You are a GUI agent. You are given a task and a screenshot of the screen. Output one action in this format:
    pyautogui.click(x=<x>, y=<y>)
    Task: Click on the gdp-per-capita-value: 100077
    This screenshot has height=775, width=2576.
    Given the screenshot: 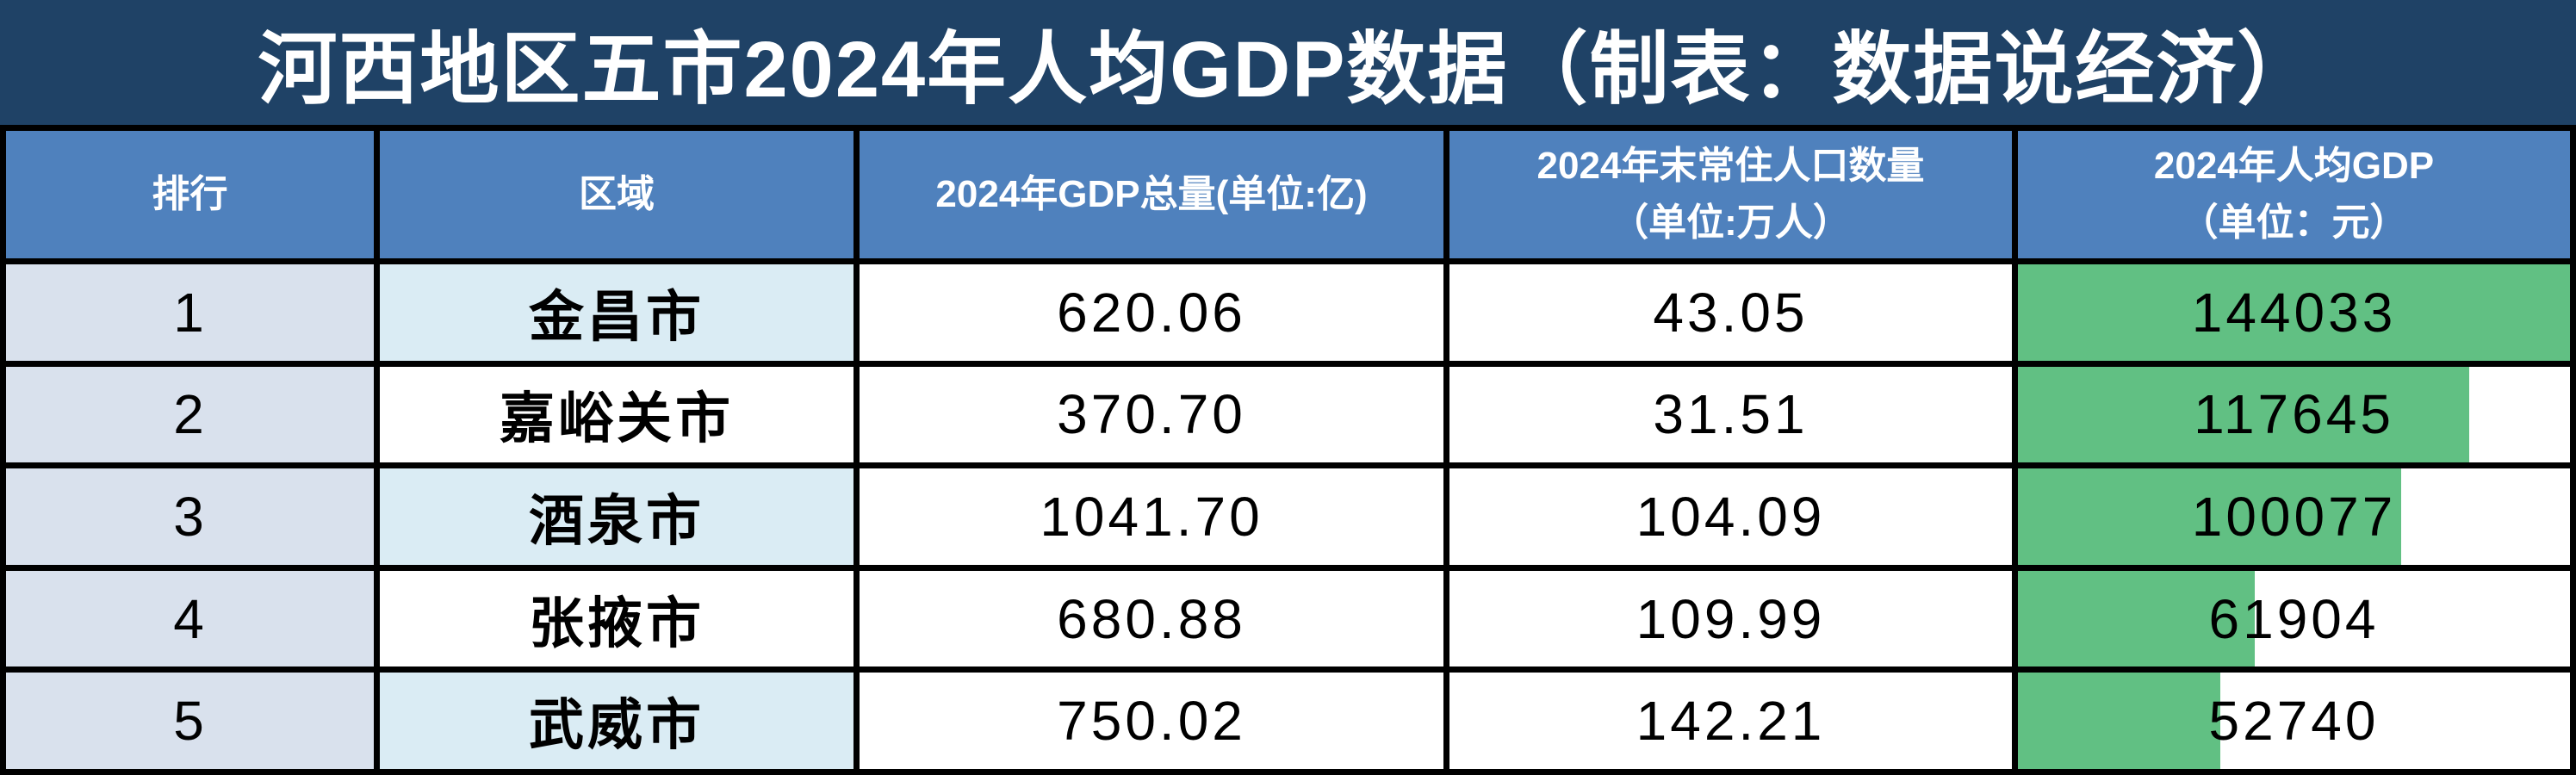 What is the action you would take?
    pyautogui.click(x=2294, y=517)
    